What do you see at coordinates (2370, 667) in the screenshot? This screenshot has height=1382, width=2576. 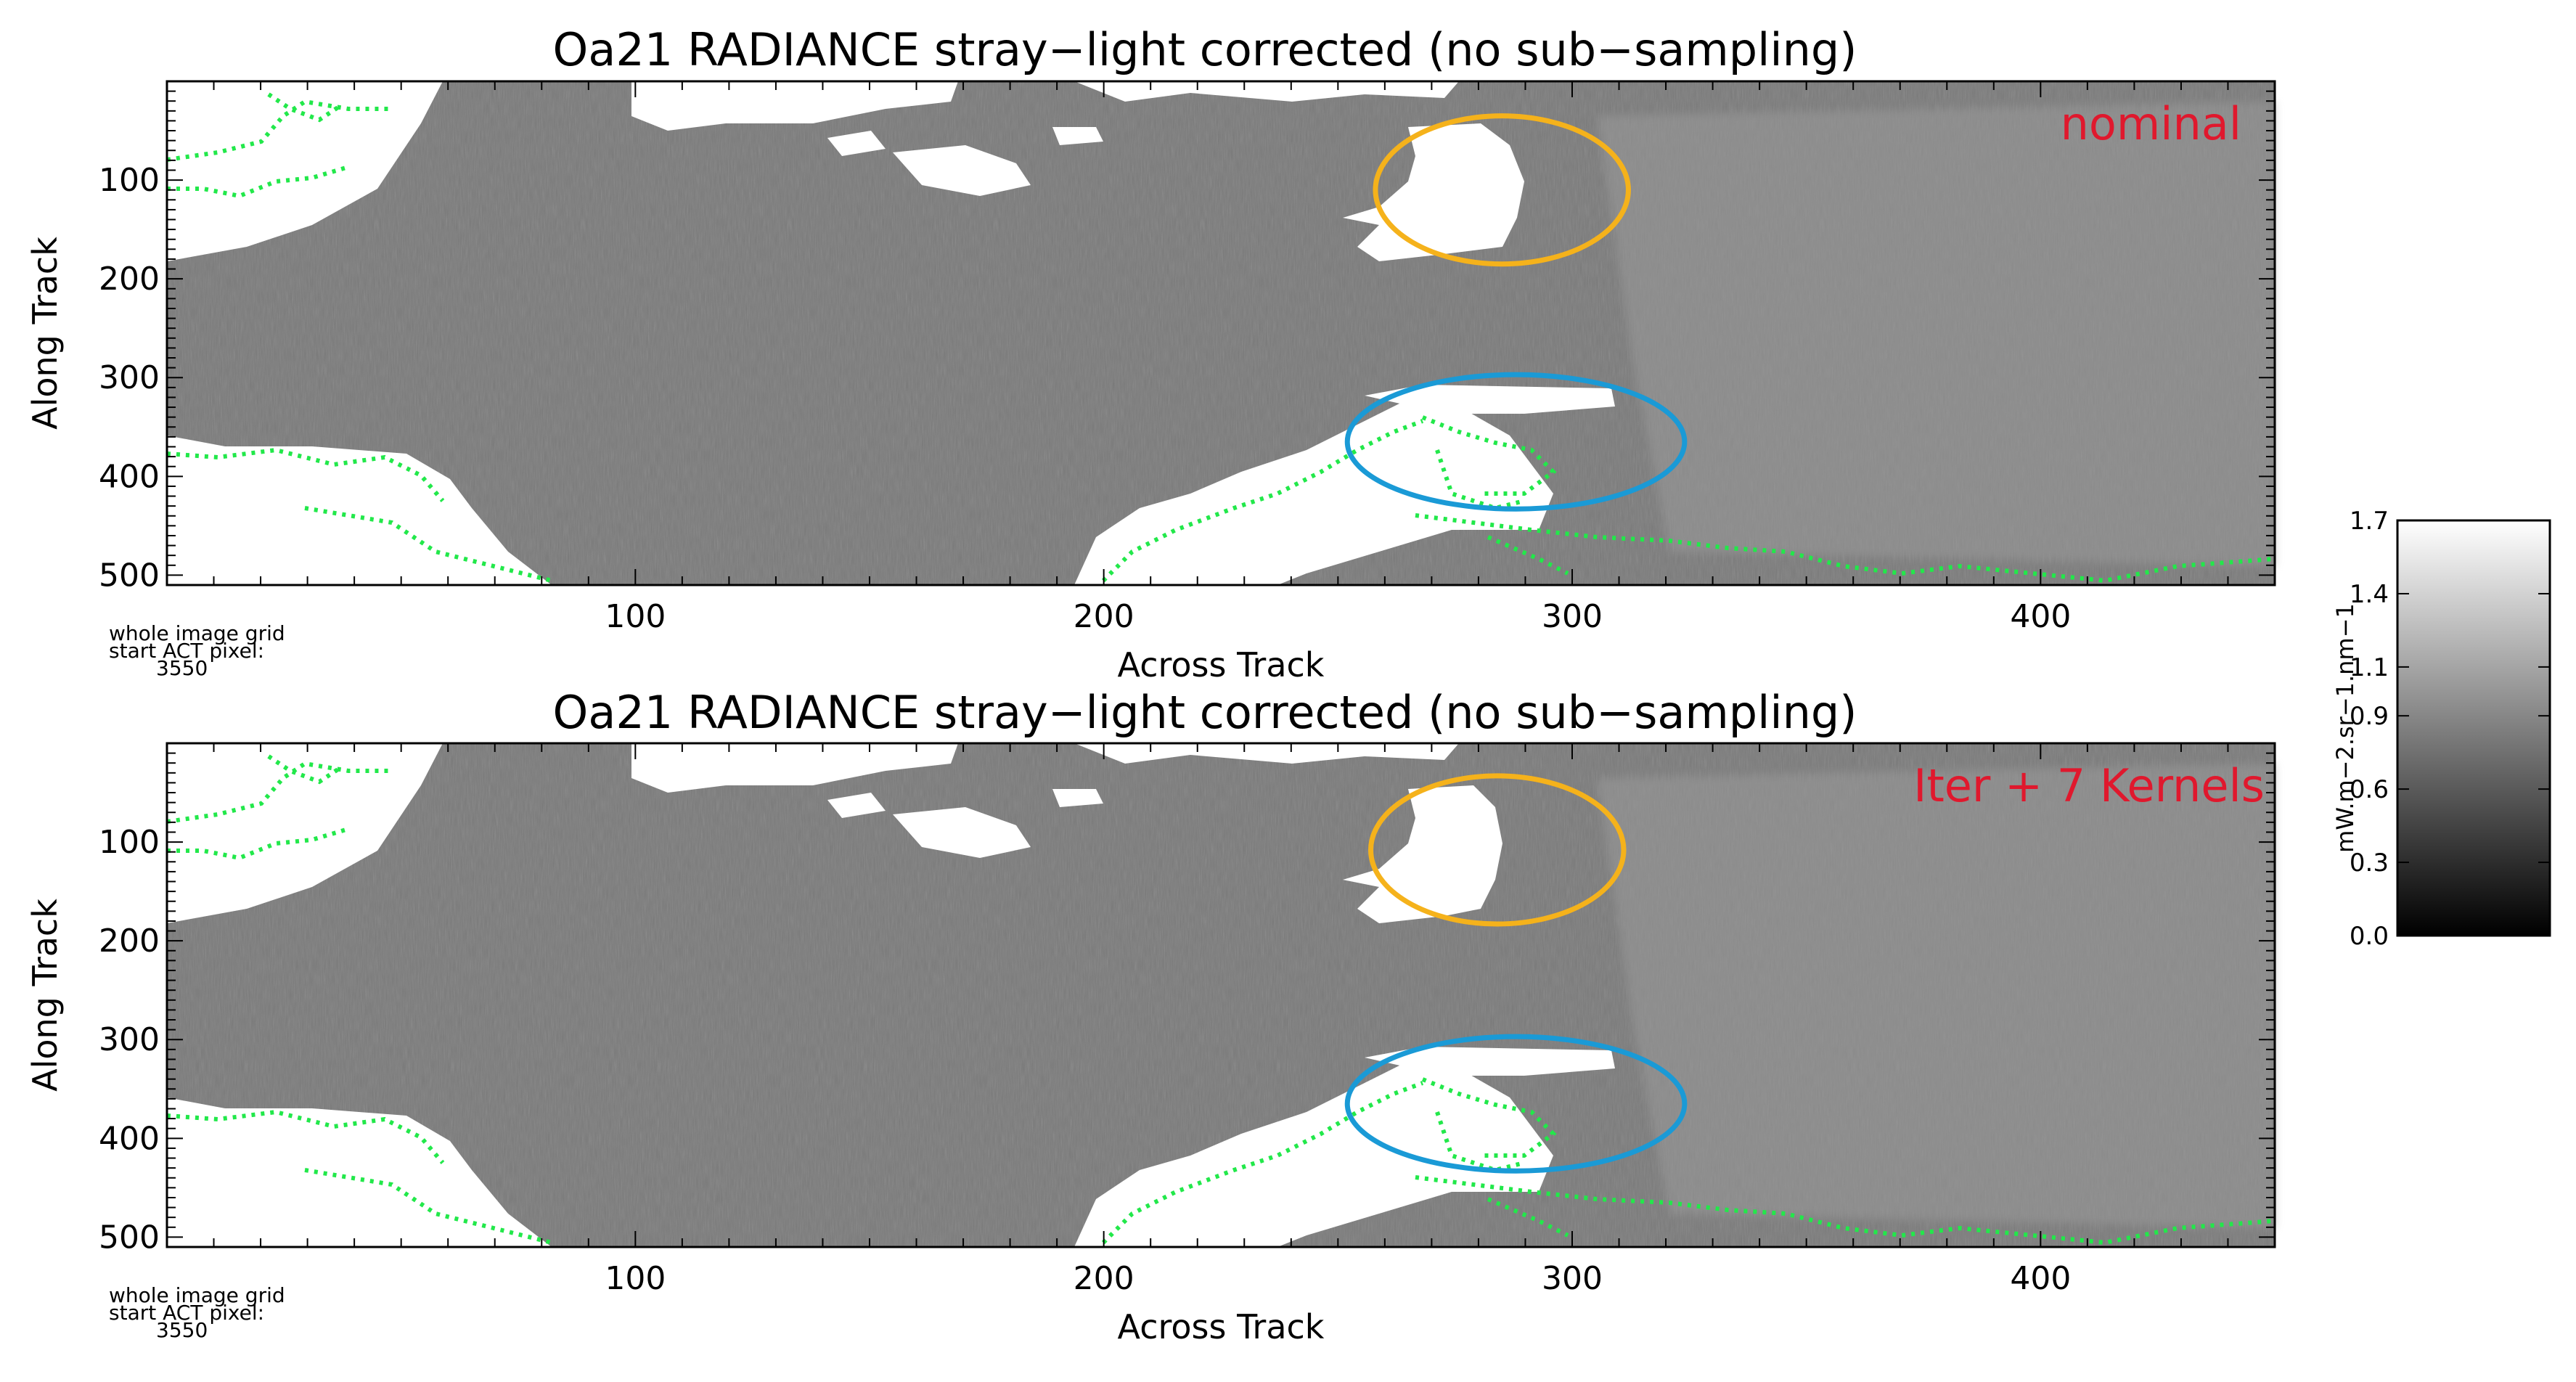 I see `colorbar-tick-label: 1.1` at bounding box center [2370, 667].